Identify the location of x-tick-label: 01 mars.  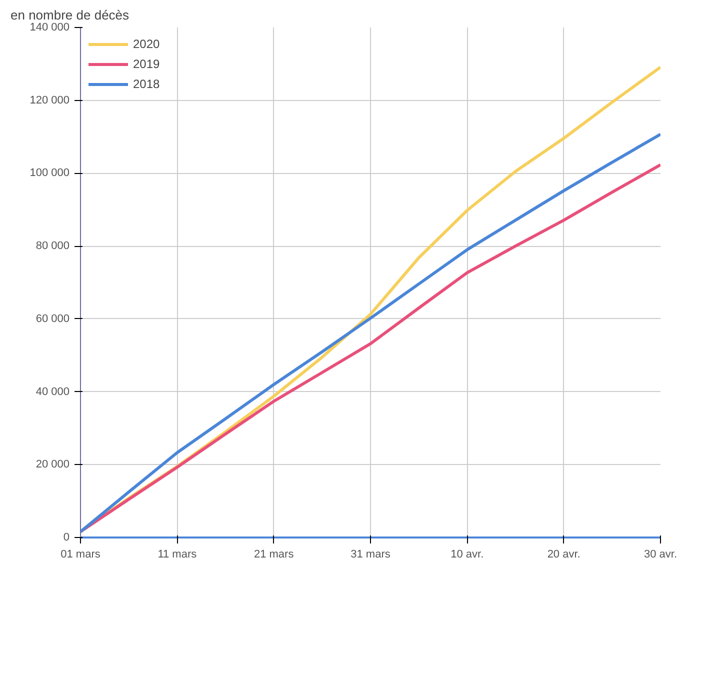
(80, 554).